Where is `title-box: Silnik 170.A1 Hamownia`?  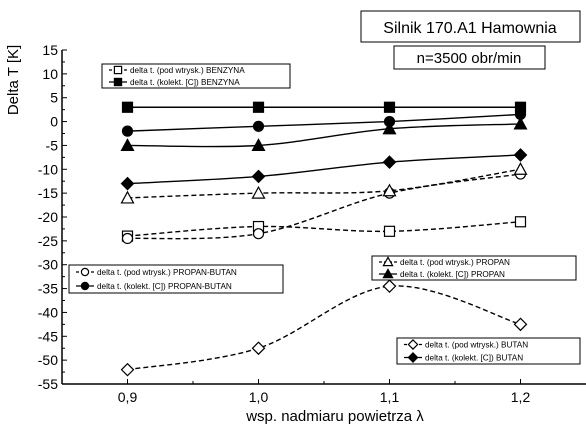
title-box: Silnik 170.A1 Hamownia is located at coordinates (470, 26).